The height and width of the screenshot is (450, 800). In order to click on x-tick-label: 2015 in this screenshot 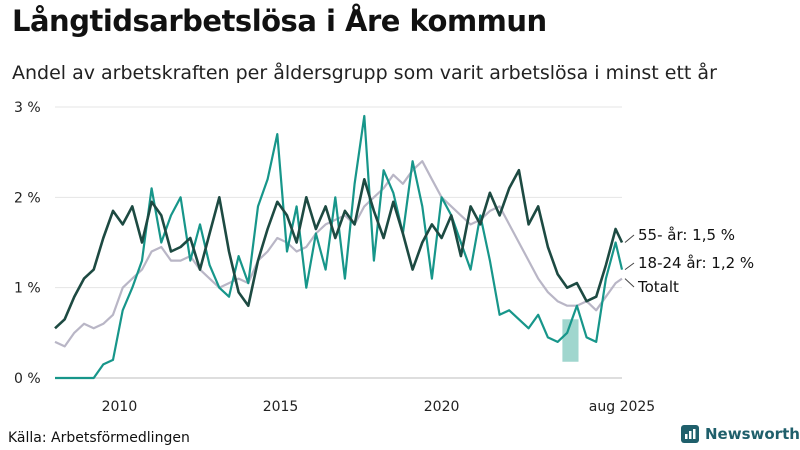, I will do `click(281, 407)`.